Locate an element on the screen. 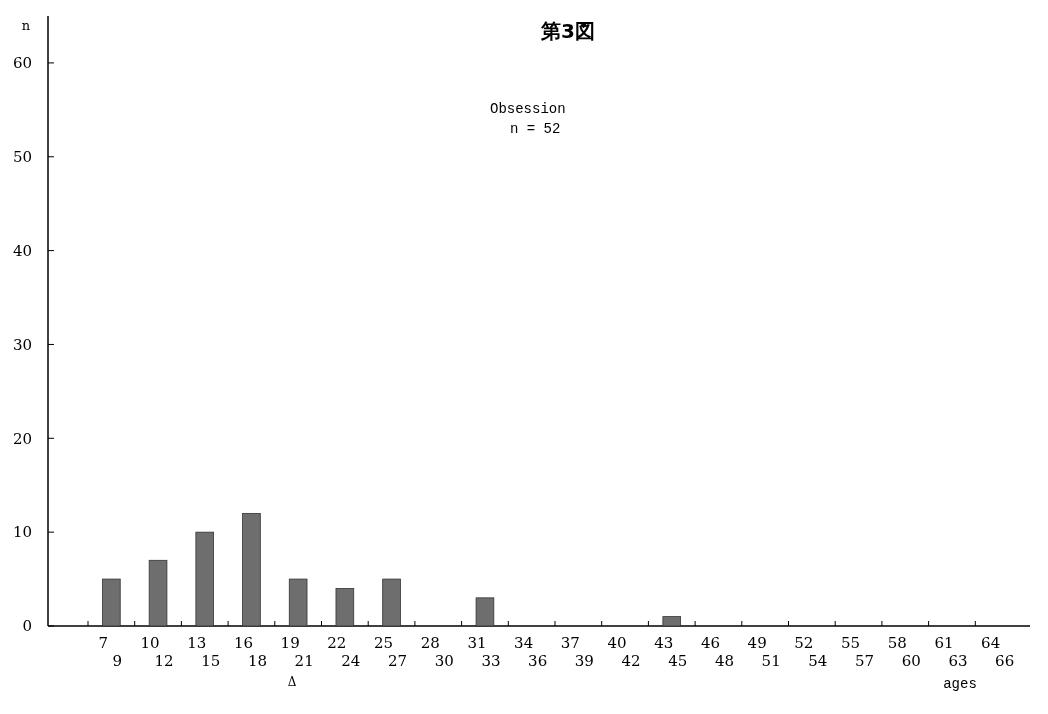 This screenshot has width=1048, height=714. x-tick-label: 28 30 is located at coordinates (437, 652).